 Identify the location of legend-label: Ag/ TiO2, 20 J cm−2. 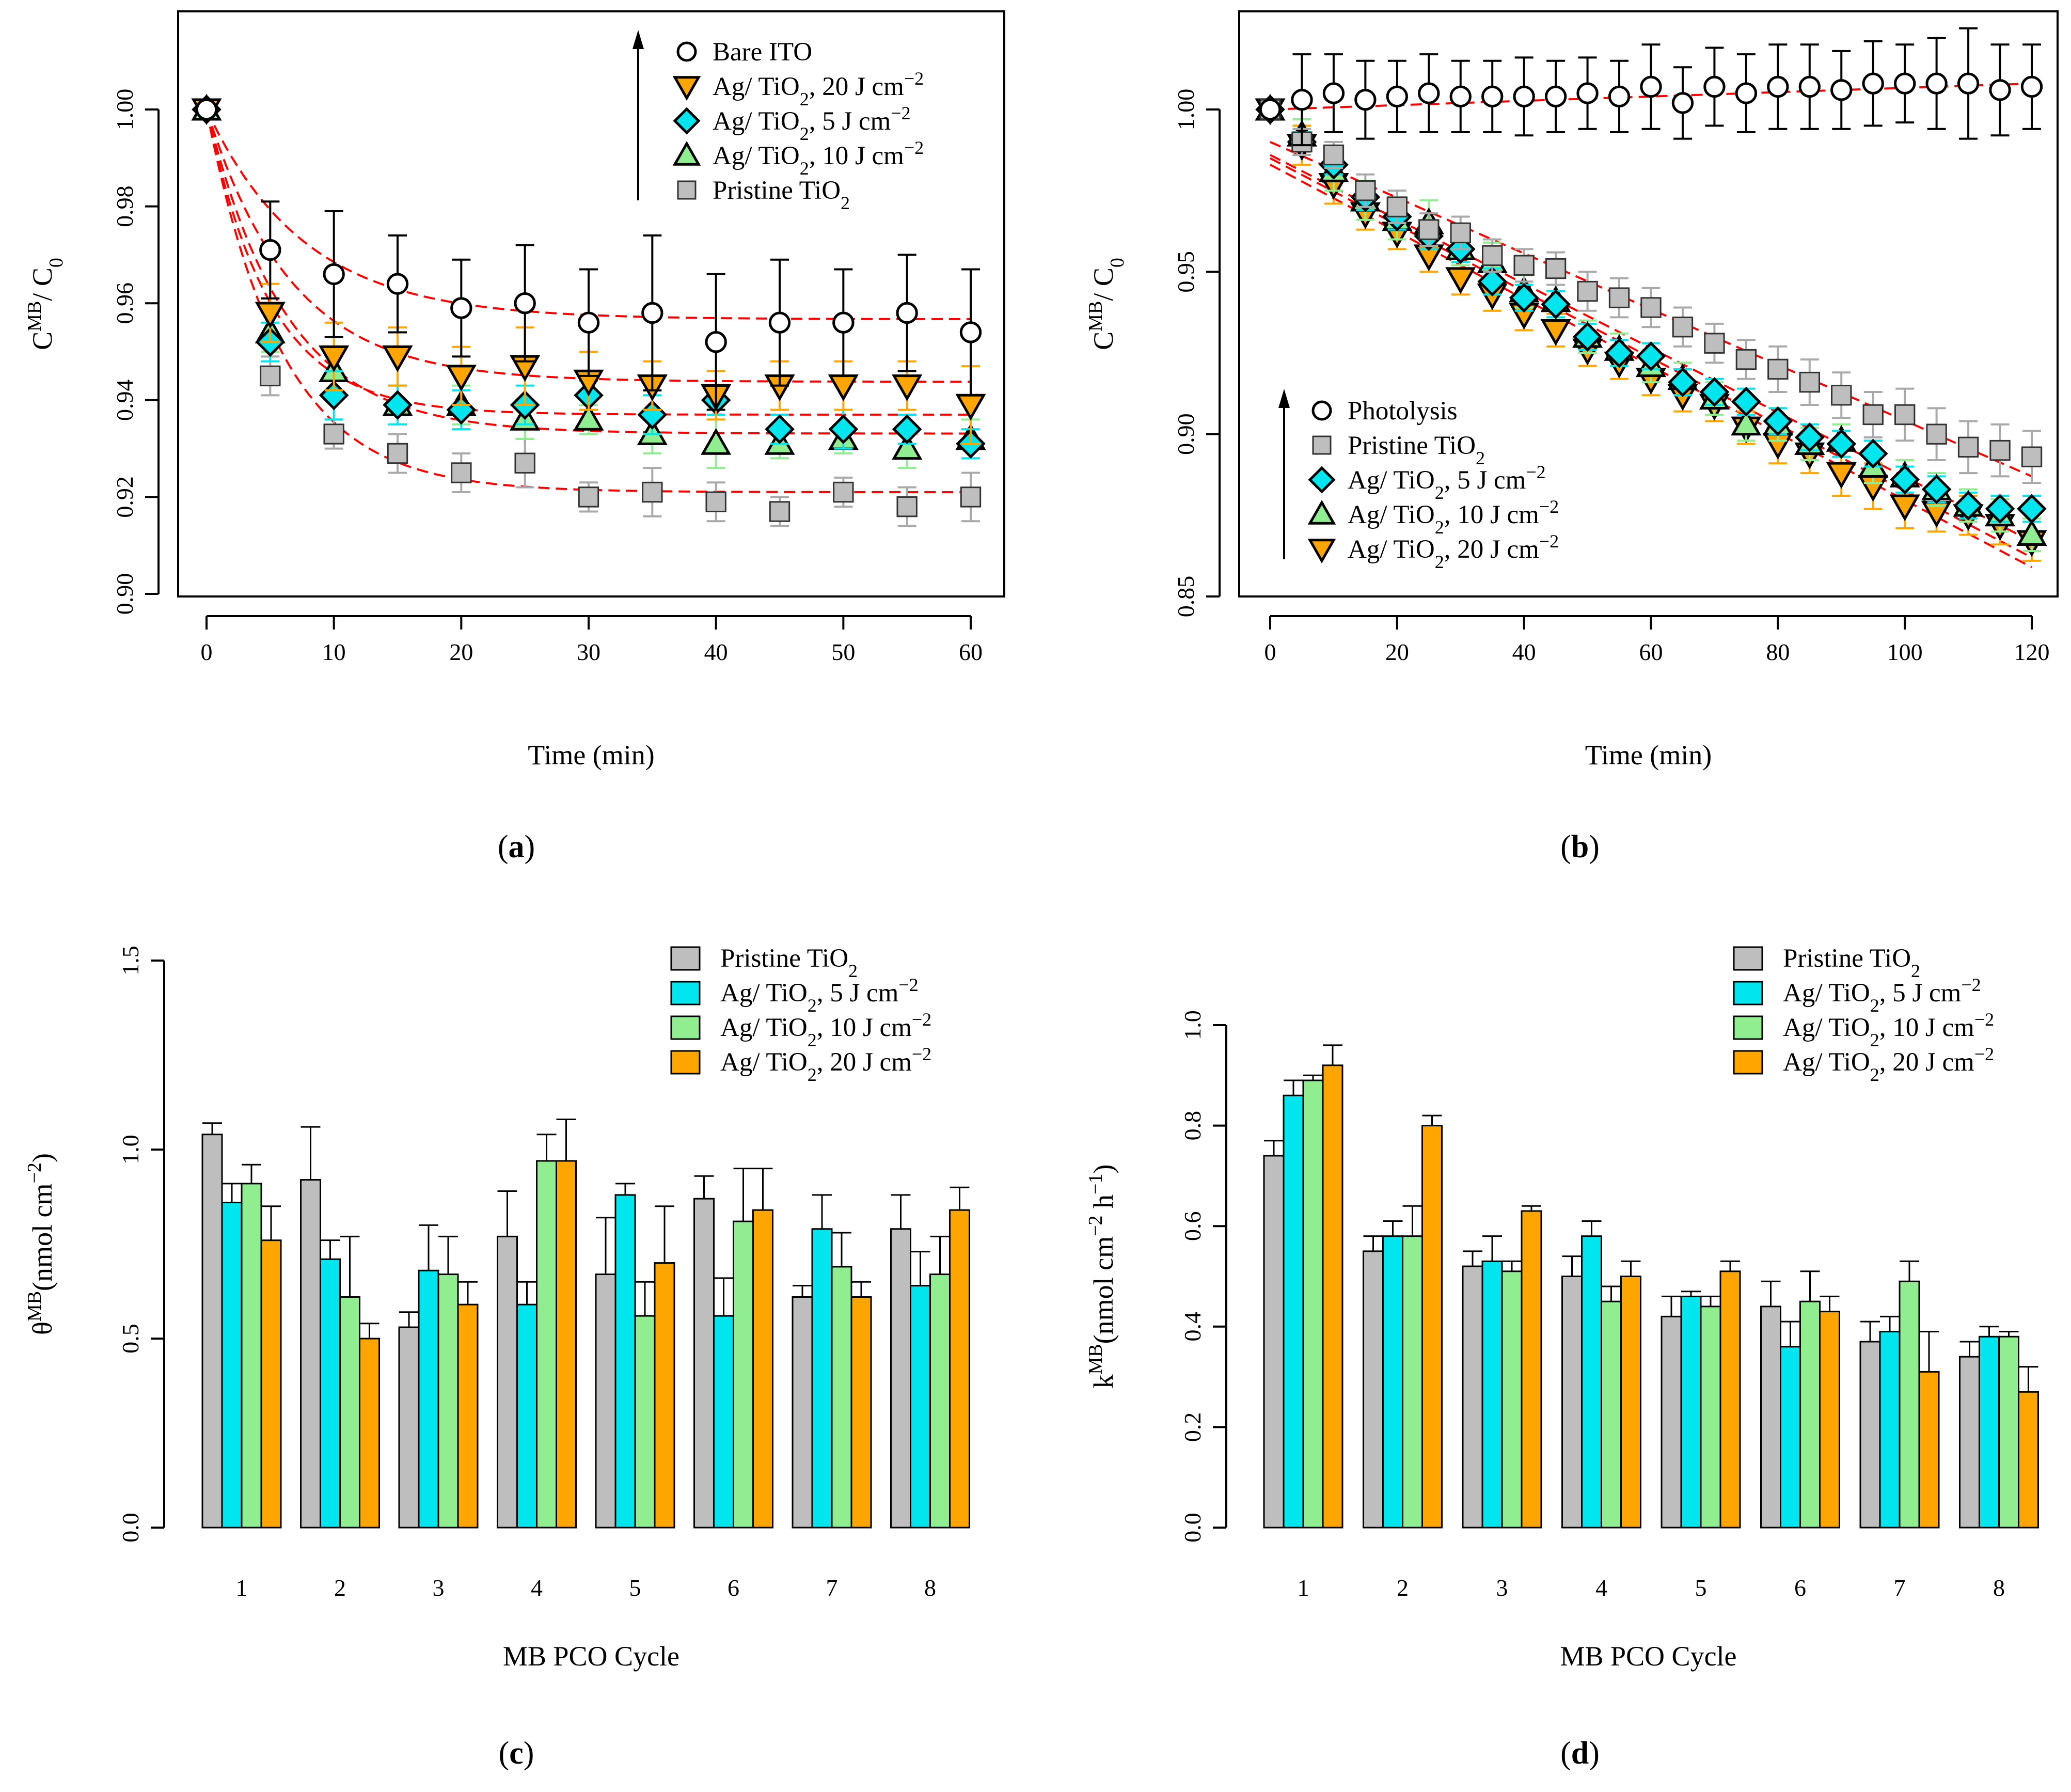
(819, 88).